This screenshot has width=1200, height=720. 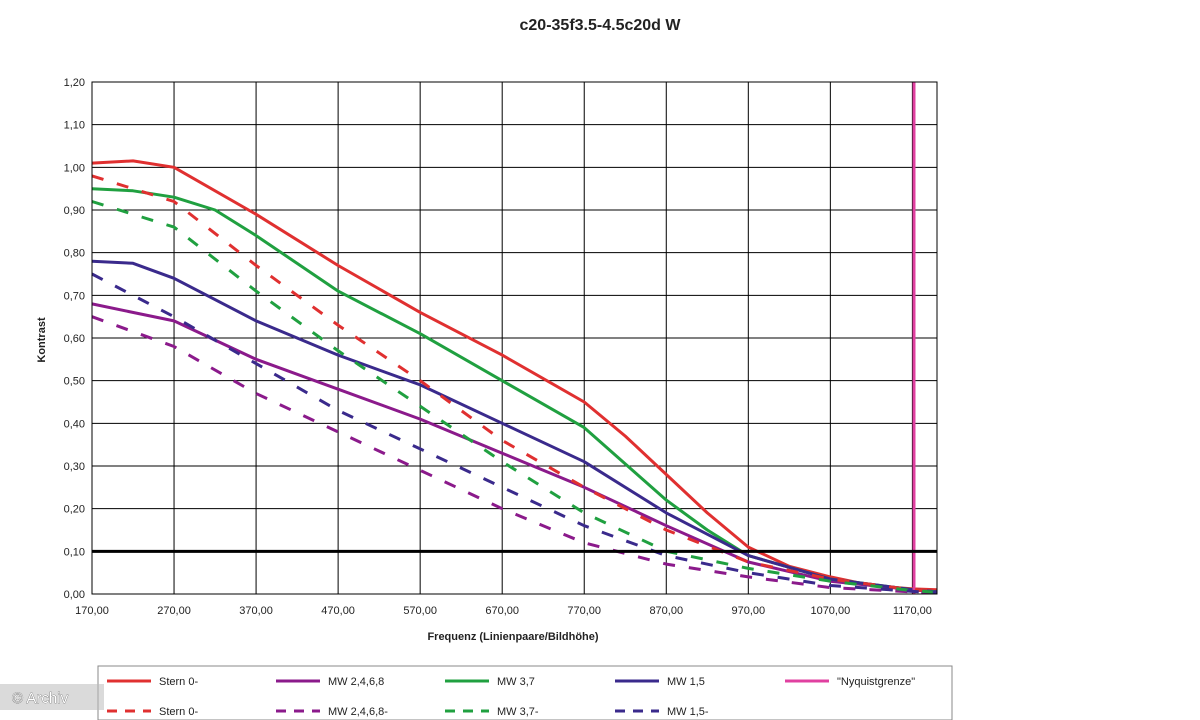 I want to click on watermark-background, so click(x=52, y=697).